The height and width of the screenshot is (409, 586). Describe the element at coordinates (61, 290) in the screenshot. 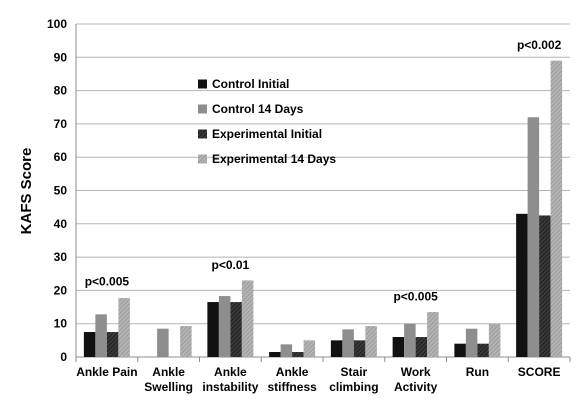

I see `y-tick-label: 20` at that location.